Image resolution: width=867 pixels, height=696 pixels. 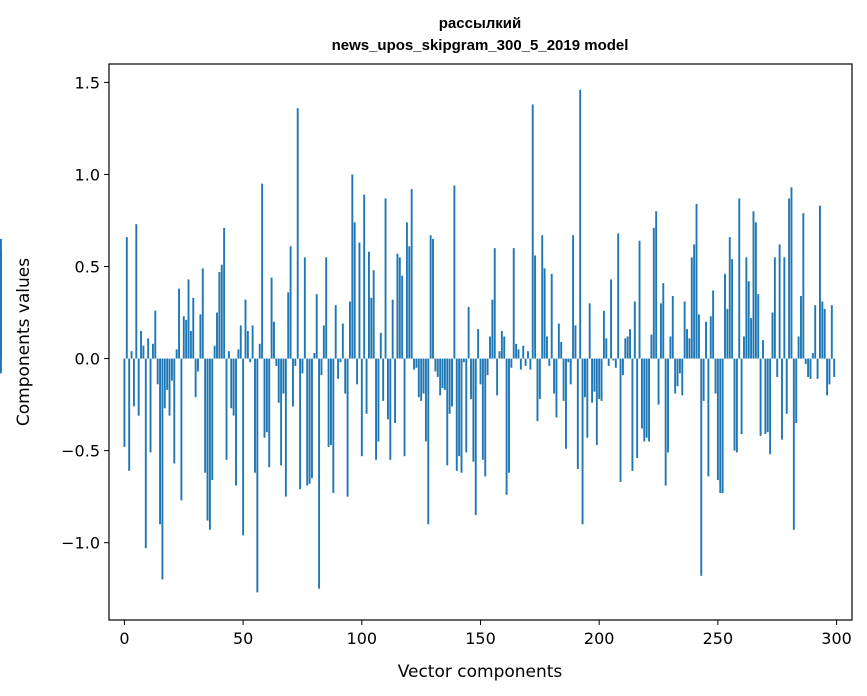 I want to click on y-tick-label: 1.0, so click(x=87, y=174).